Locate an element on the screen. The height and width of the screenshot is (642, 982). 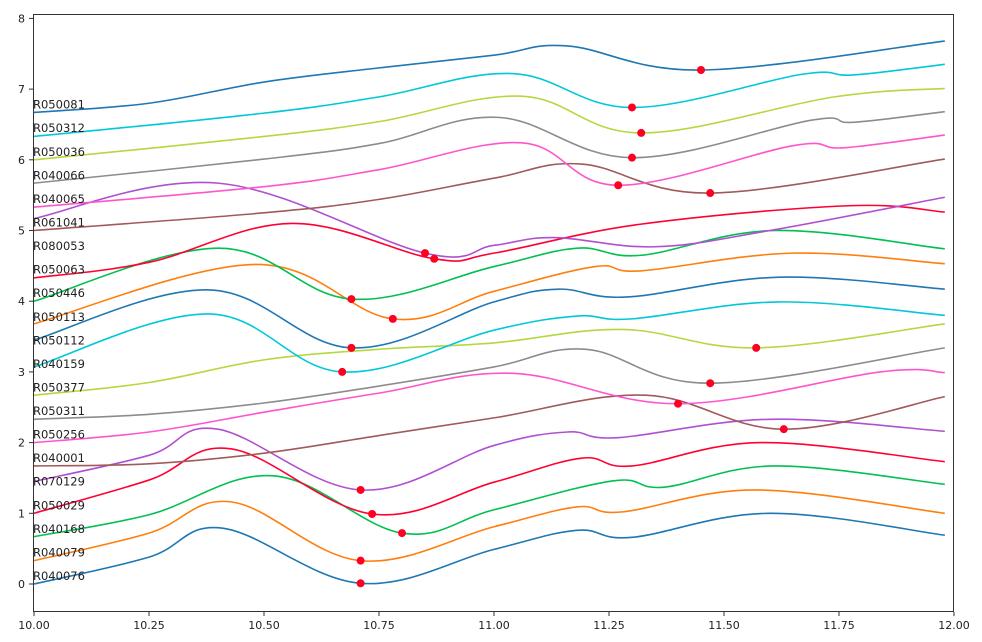
min-marker-R050377 is located at coordinates (756, 347).